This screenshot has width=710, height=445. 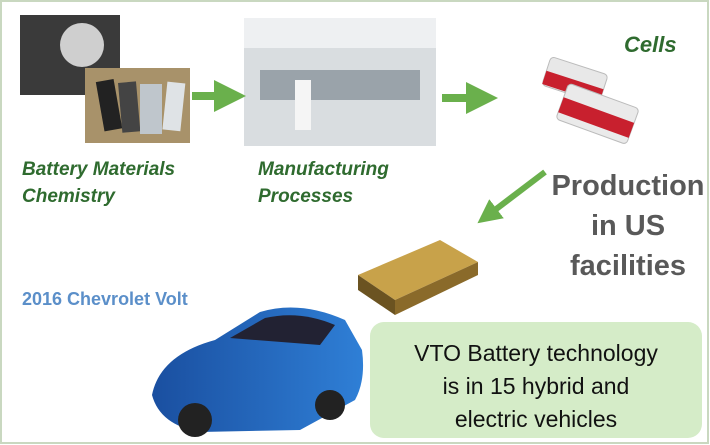 What do you see at coordinates (140, 106) in the screenshot?
I see `sheets` at bounding box center [140, 106].